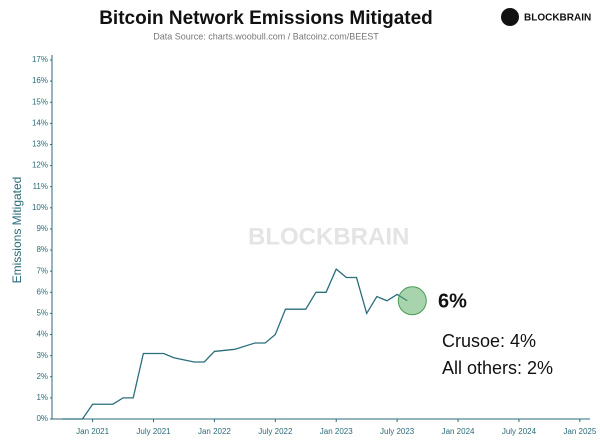 The height and width of the screenshot is (441, 600). What do you see at coordinates (42, 397) in the screenshot?
I see `y-tick-label: 1%` at bounding box center [42, 397].